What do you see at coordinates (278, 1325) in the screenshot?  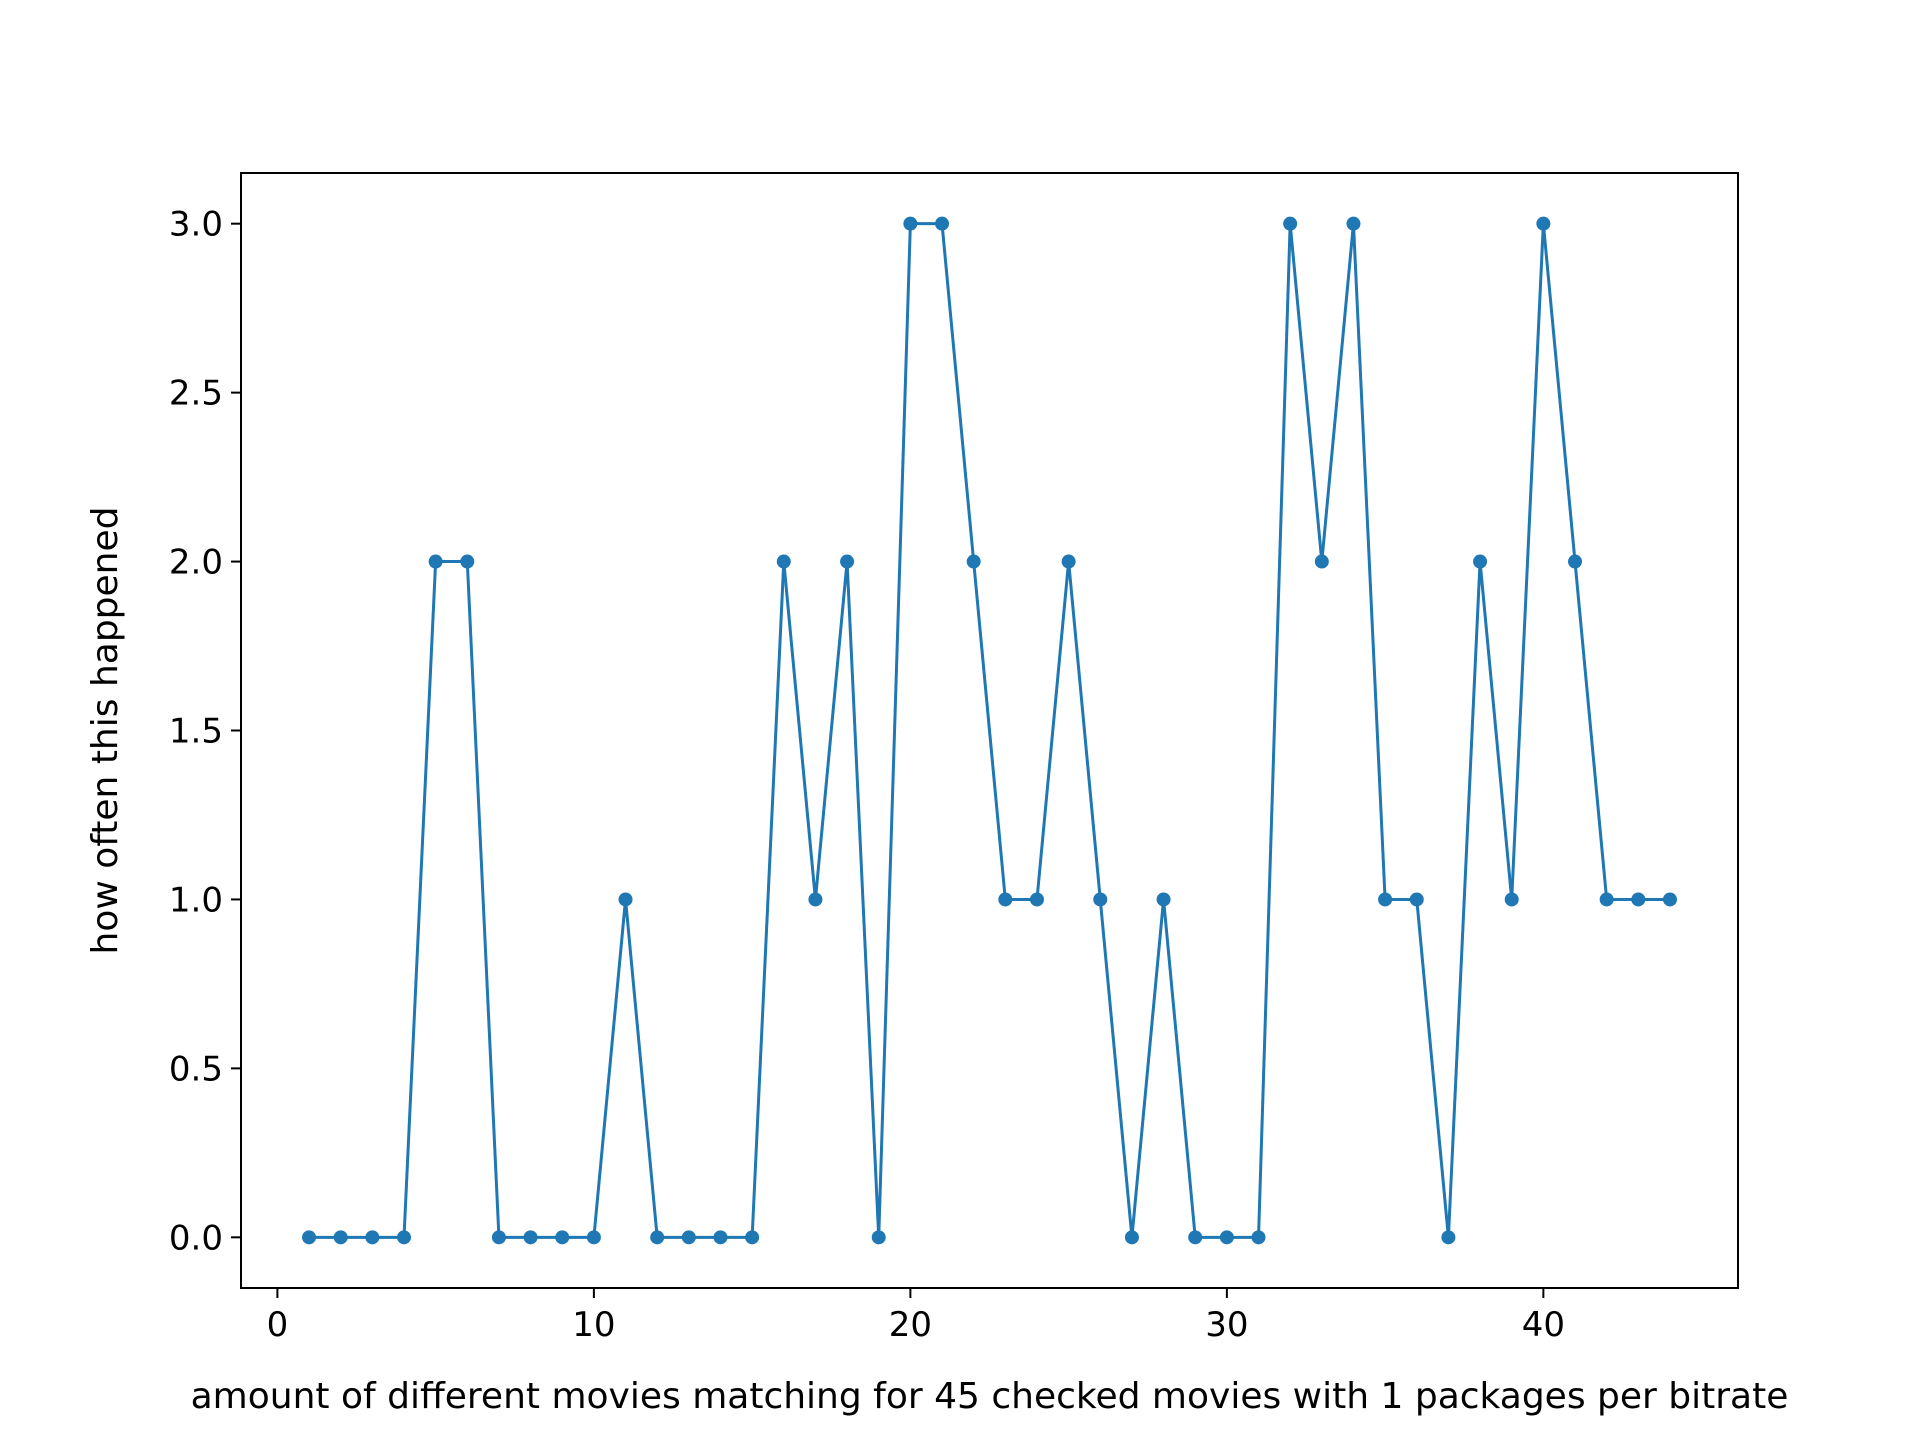 I see `x-tick-label: 0` at bounding box center [278, 1325].